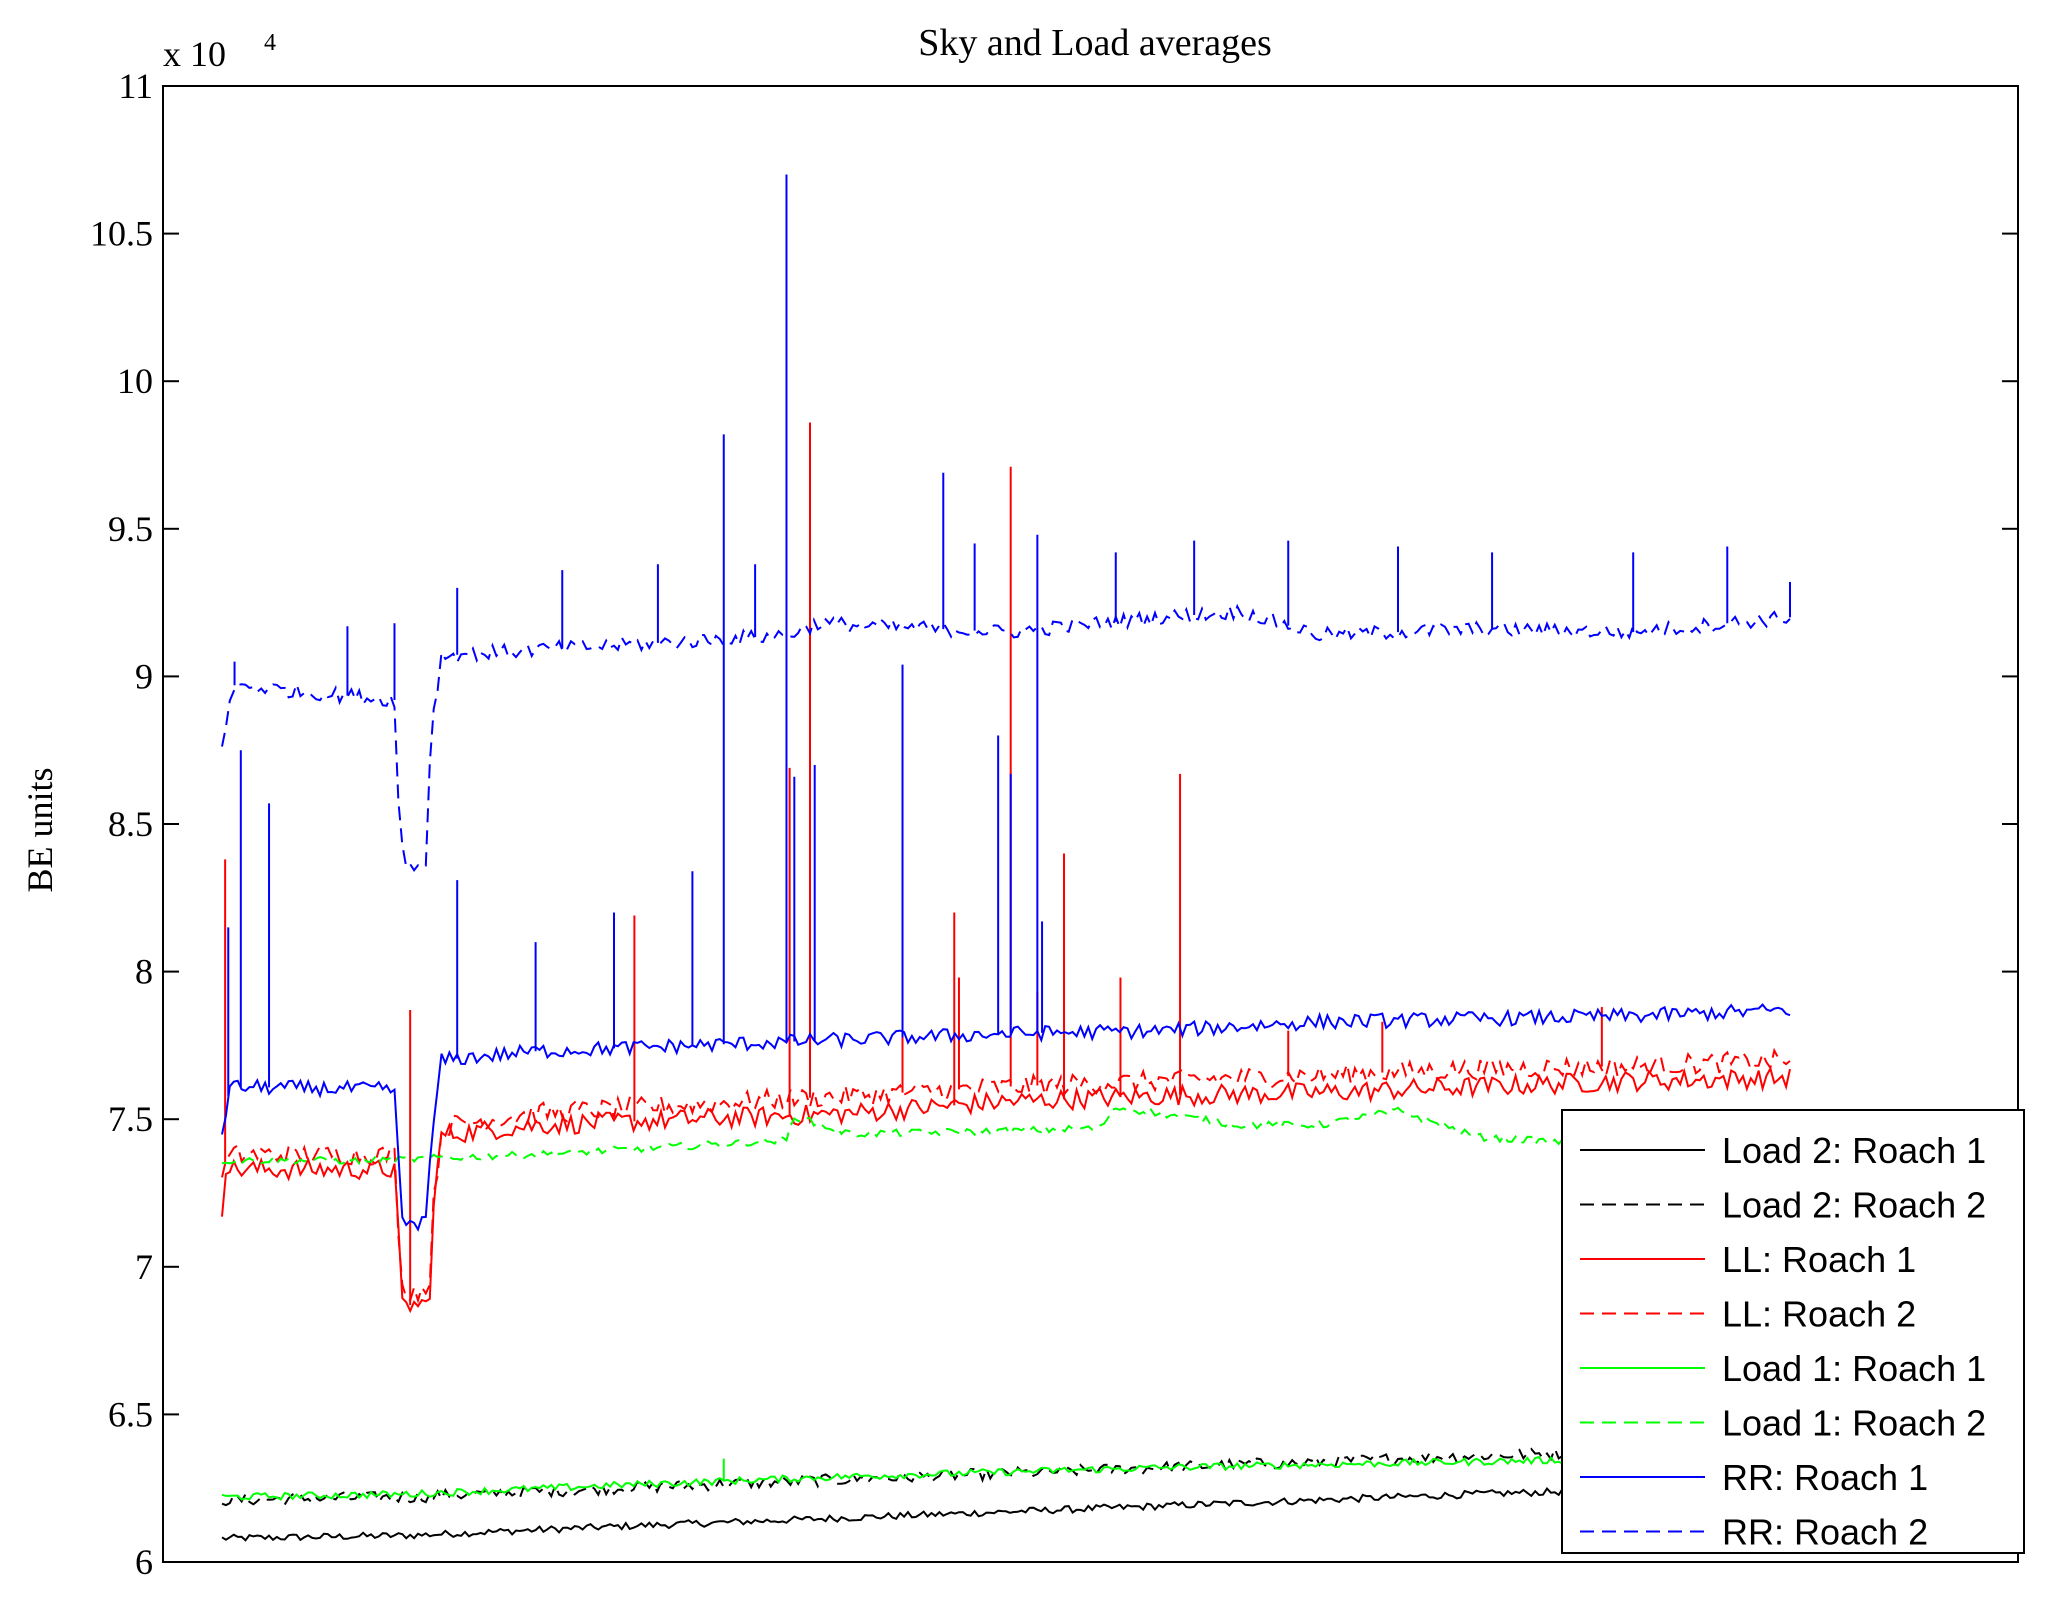 The height and width of the screenshot is (1597, 2050). What do you see at coordinates (1825, 1532) in the screenshot?
I see `legend-label: RR: Roach 2` at bounding box center [1825, 1532].